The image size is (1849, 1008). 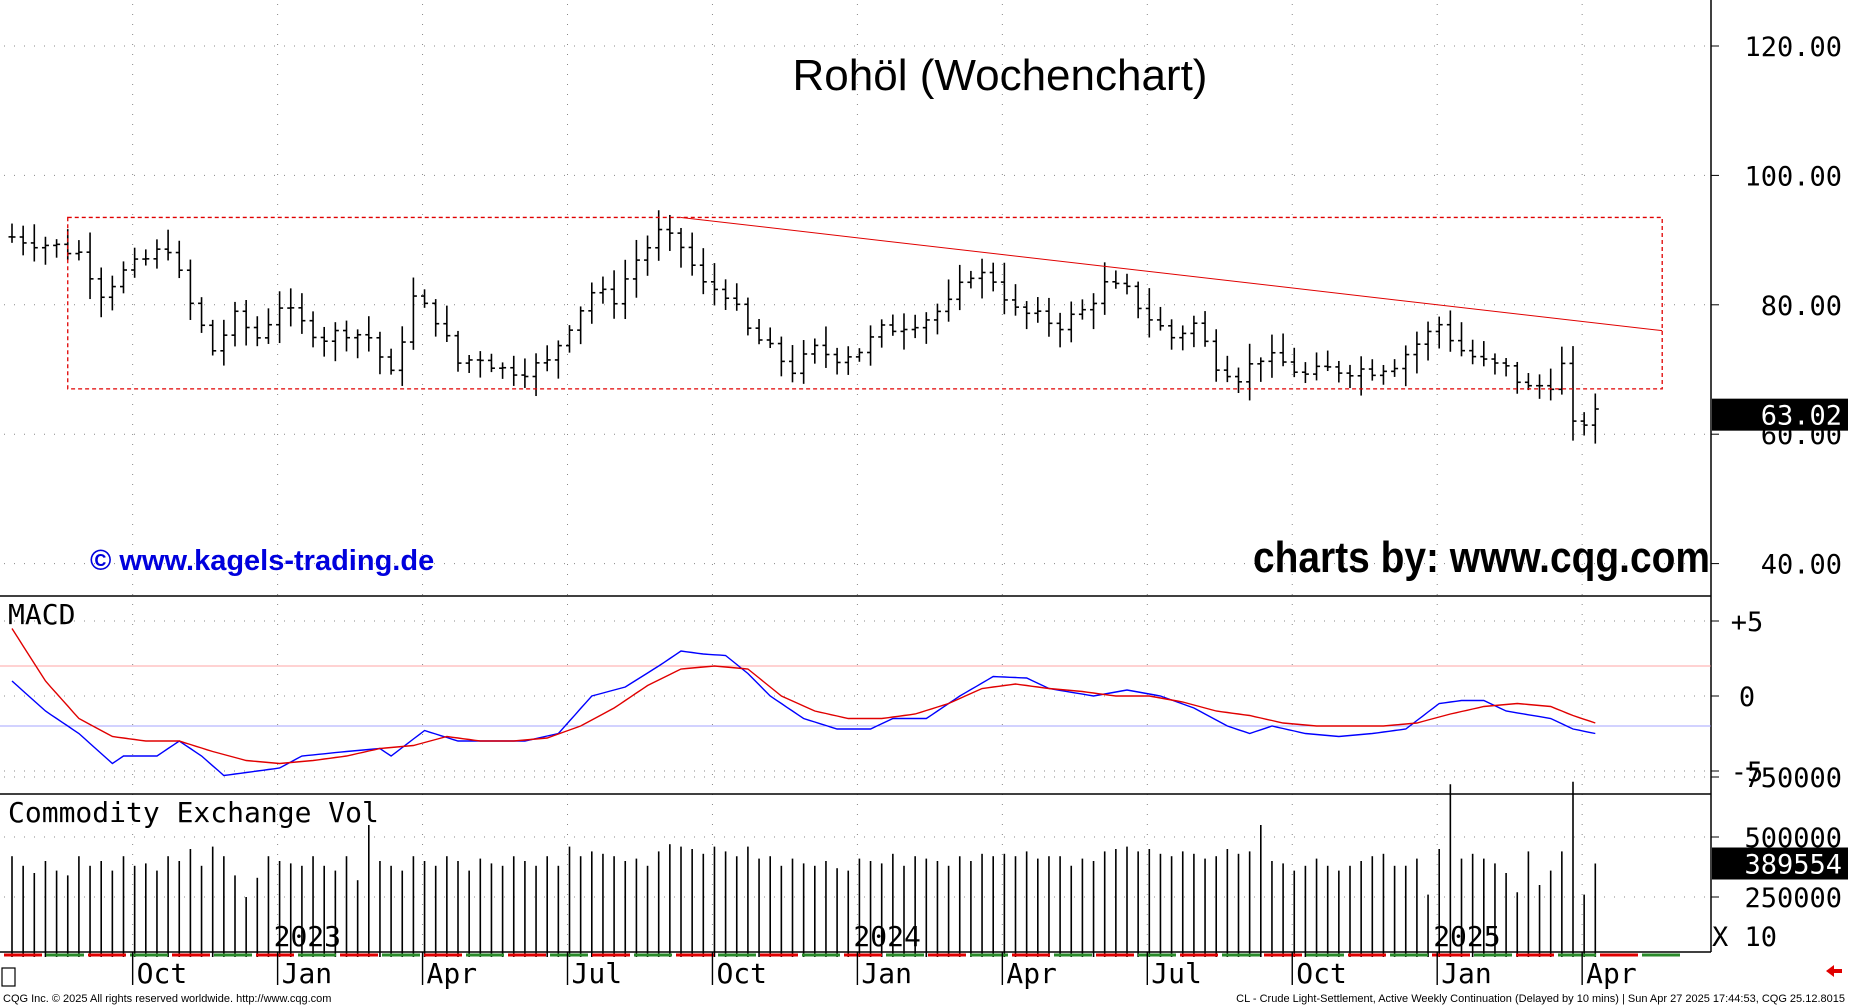 What do you see at coordinates (1031, 973) in the screenshot?
I see `date-label-6: Apr` at bounding box center [1031, 973].